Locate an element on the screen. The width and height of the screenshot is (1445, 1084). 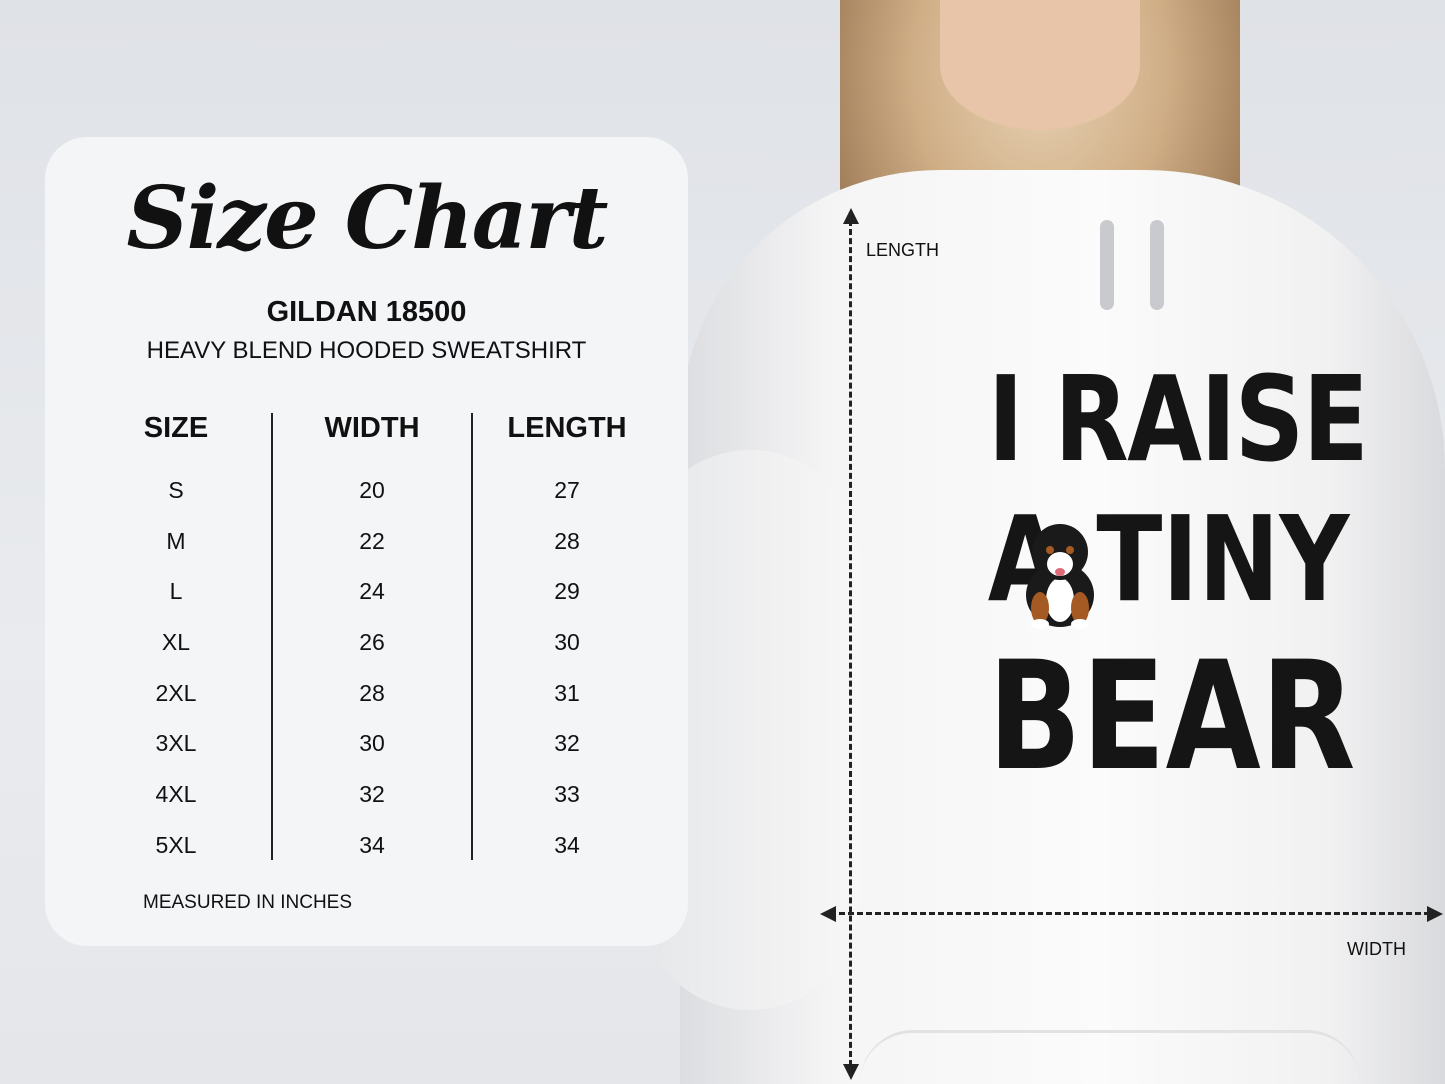
width-column: WIDTH 20 22 24 26 28 30 32 34 is located at coordinates (372, 645).